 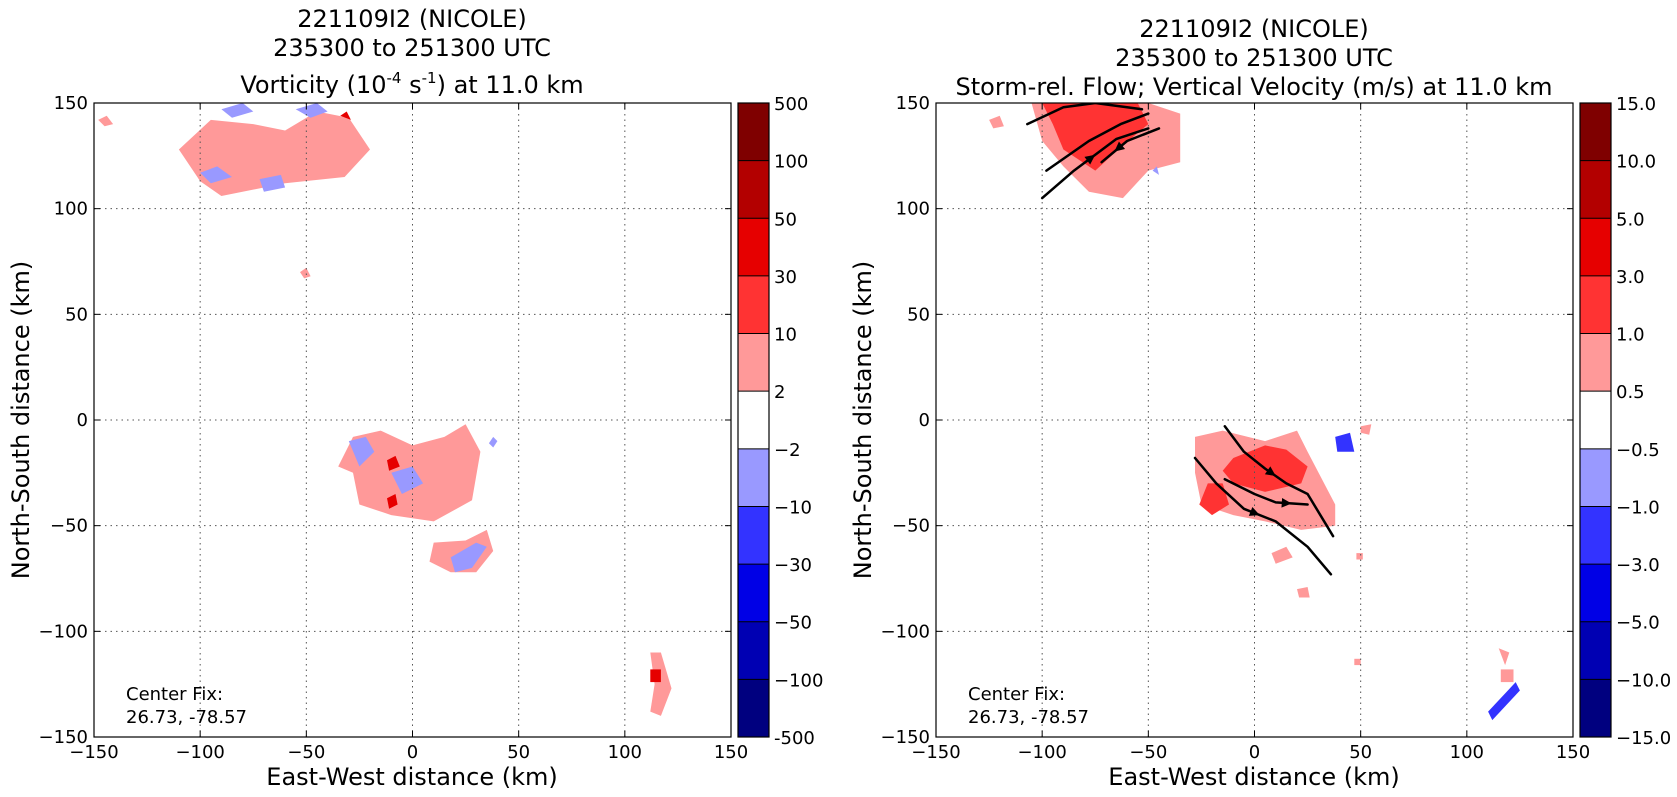 I want to click on title-sup-exponent: -4, so click(x=394, y=78).